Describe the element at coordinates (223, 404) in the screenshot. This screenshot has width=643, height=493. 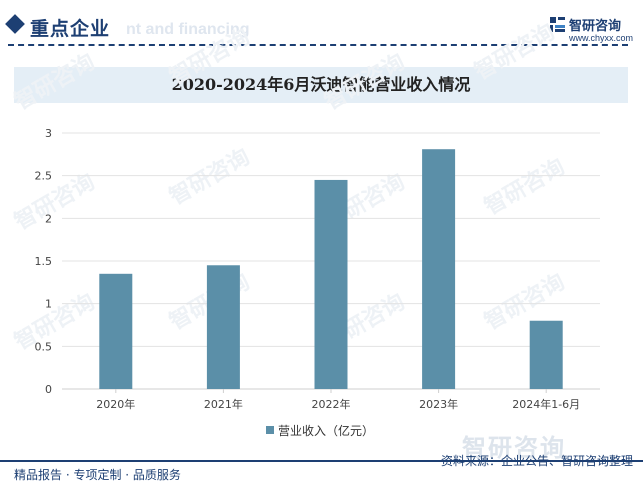
I see `x-tick-label: 2021年` at that location.